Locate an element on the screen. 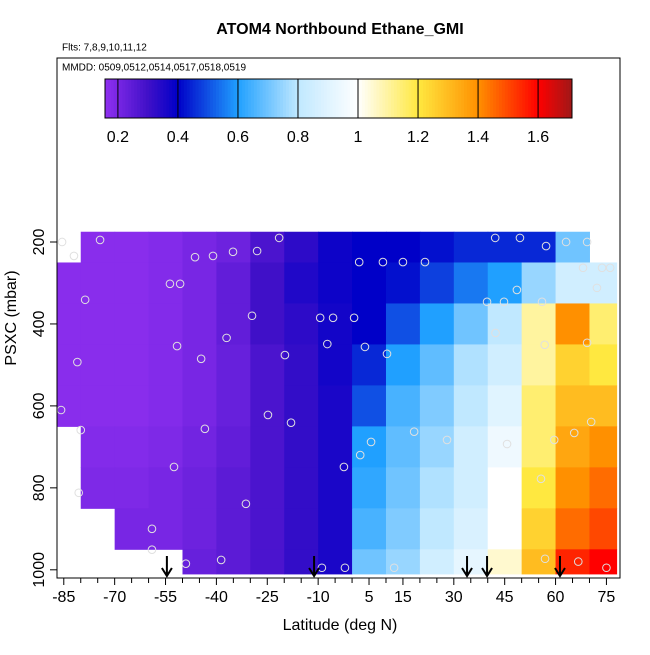 Image resolution: width=650 pixels, height=655 pixels. y-tick-label: 1000 is located at coordinates (39, 570).